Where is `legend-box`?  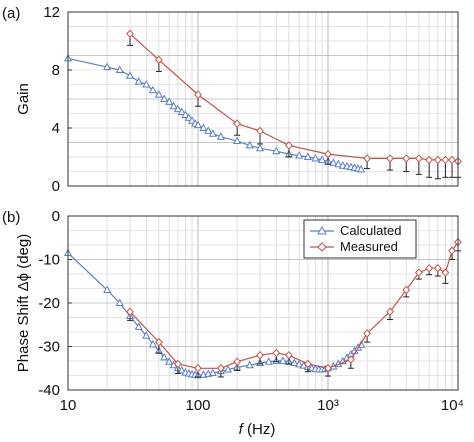
legend-box is located at coordinates (360, 239).